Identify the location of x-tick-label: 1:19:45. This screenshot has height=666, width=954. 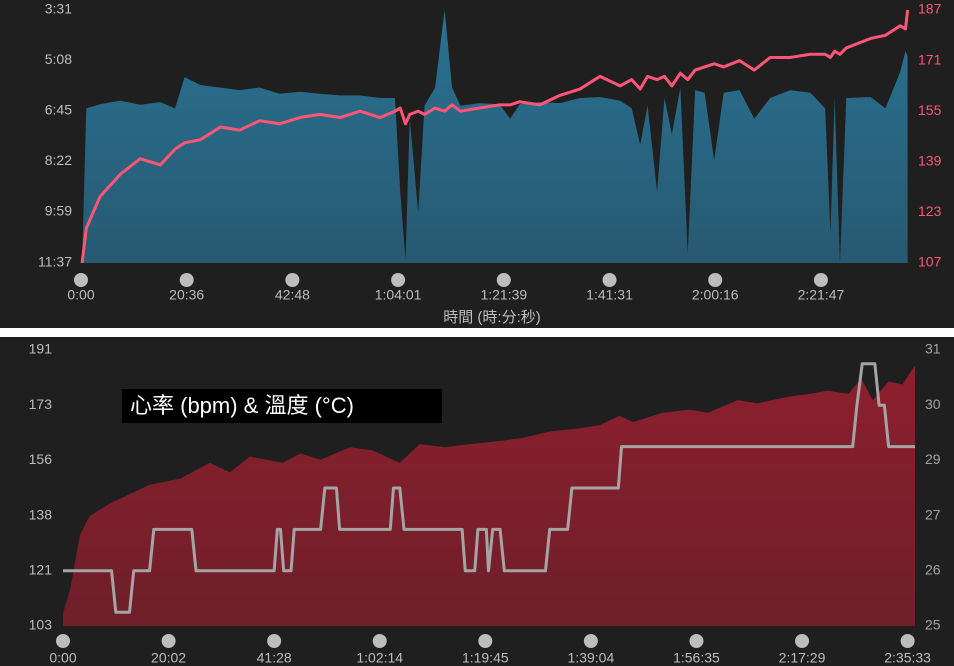
(485, 658).